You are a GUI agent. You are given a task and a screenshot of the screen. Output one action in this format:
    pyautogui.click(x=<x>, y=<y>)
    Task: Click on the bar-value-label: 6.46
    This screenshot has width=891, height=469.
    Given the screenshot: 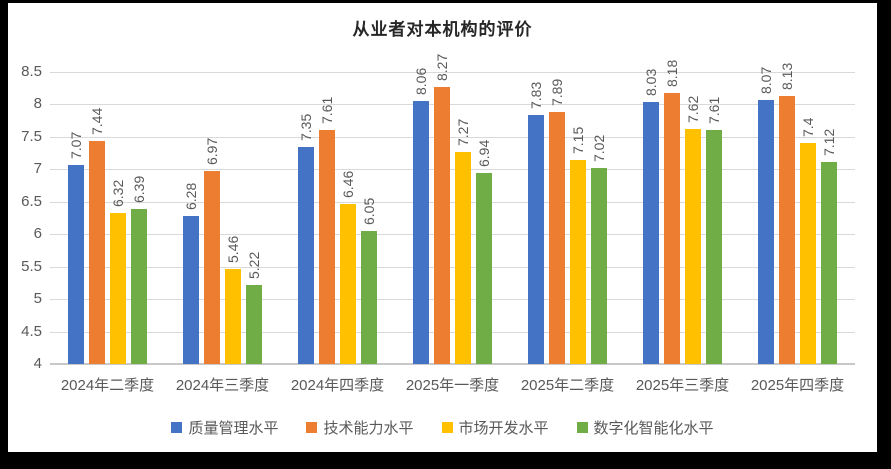 What is the action you would take?
    pyautogui.click(x=348, y=185)
    